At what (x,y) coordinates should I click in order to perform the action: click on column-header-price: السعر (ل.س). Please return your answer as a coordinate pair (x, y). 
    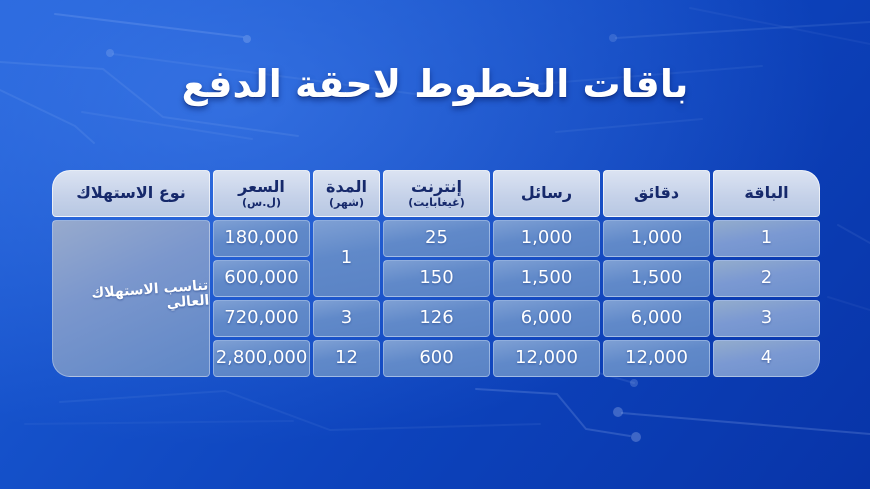
    Looking at the image, I should click on (261, 193).